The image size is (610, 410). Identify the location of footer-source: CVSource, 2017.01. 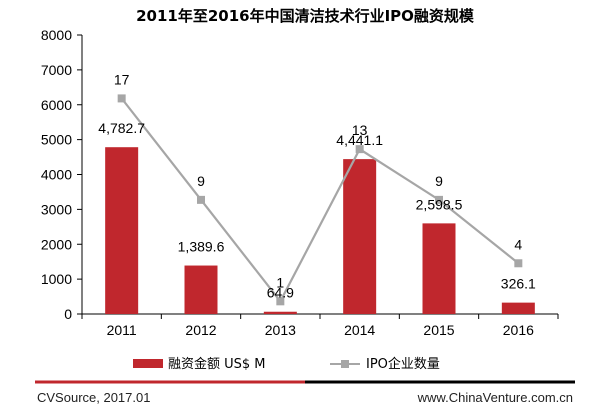
(93, 397).